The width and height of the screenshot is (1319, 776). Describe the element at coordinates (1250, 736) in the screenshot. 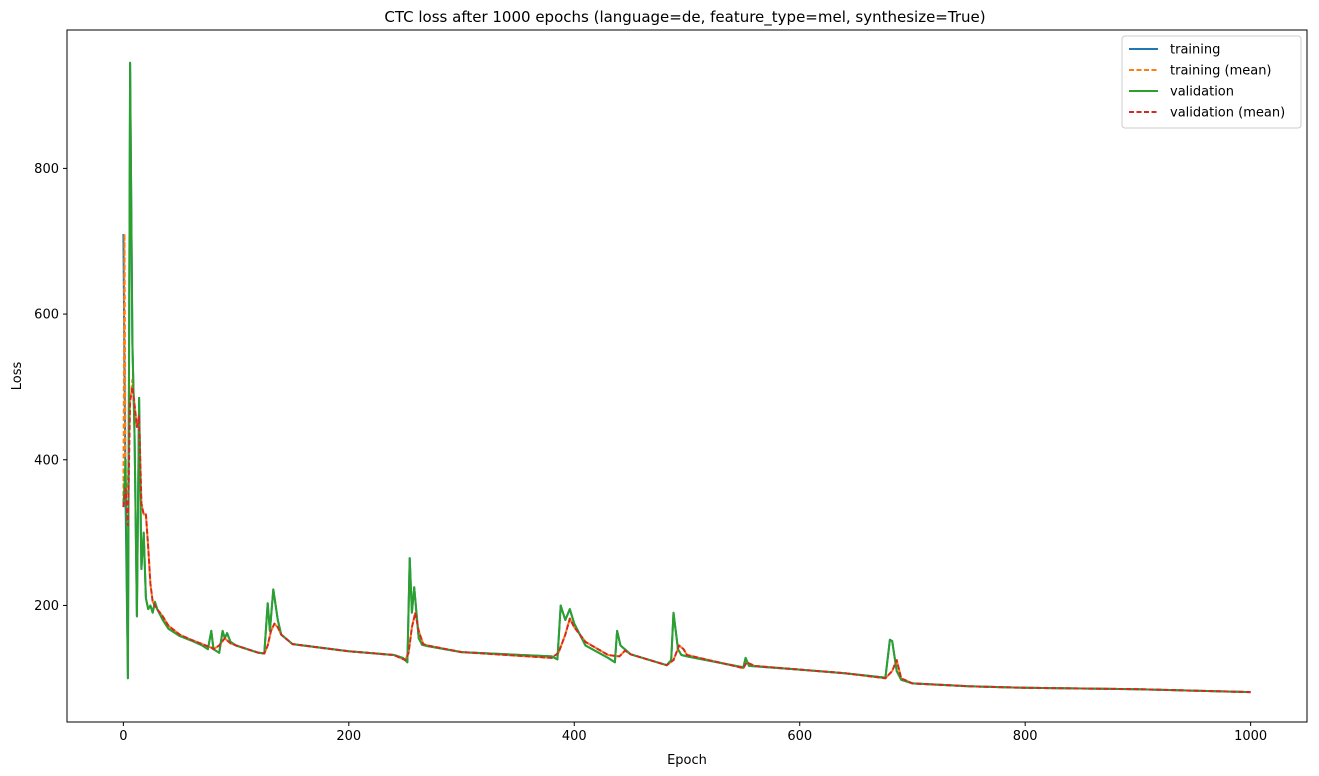

I see `x-tick-label: 1000` at that location.